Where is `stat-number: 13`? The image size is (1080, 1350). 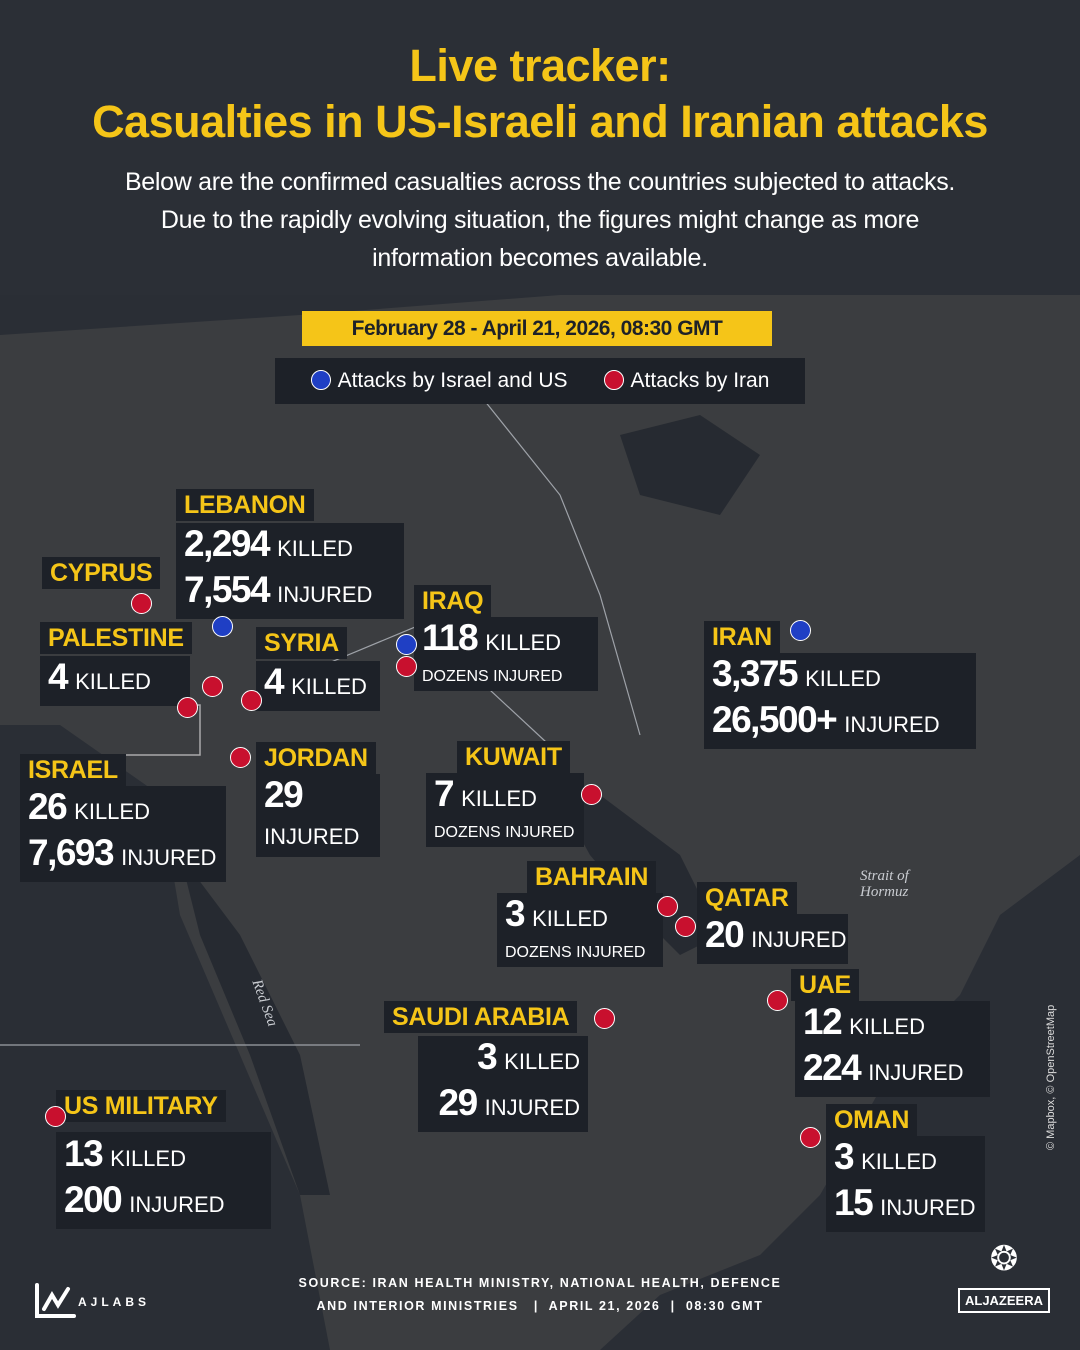 stat-number: 13 is located at coordinates (84, 1153).